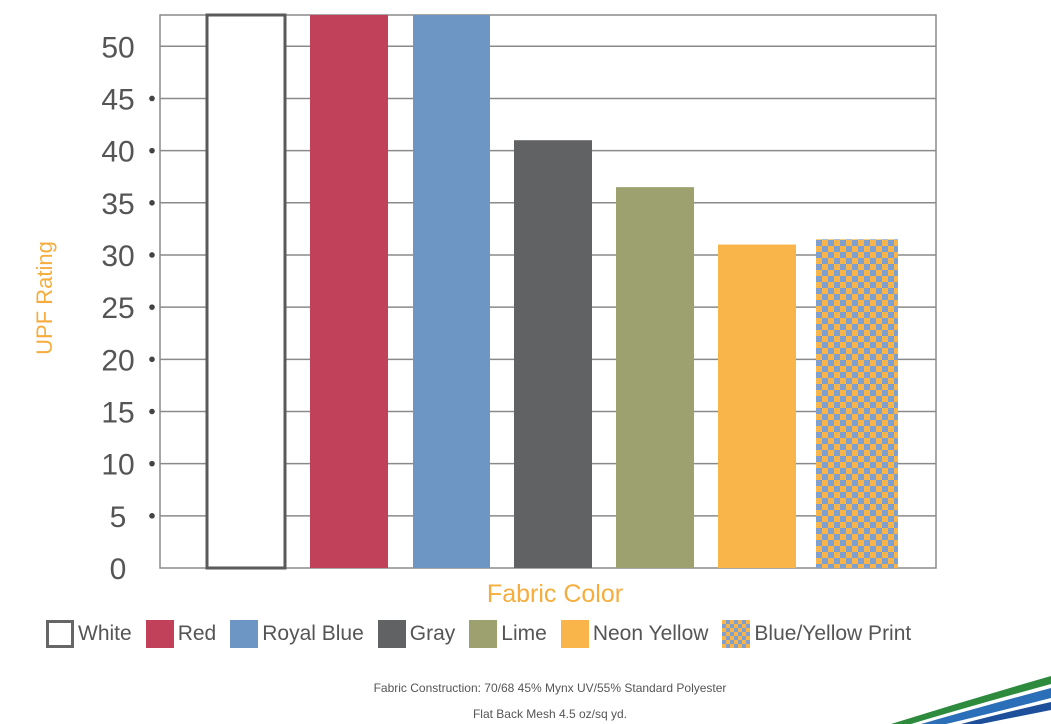  Describe the element at coordinates (244, 634) in the screenshot. I see `legend-swatch-royal-blue` at that location.